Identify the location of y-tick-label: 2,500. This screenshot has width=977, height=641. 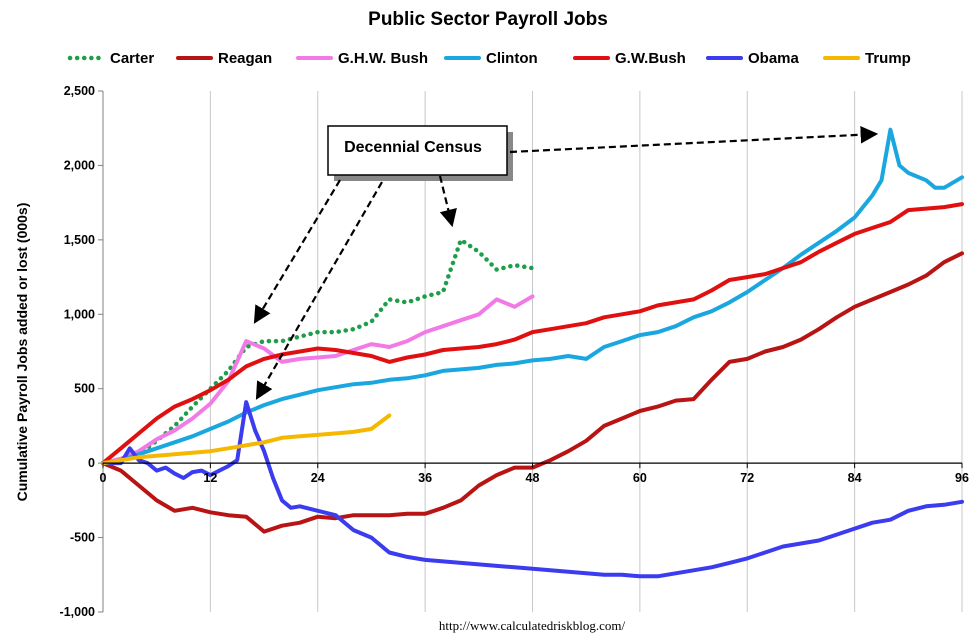
(79, 91).